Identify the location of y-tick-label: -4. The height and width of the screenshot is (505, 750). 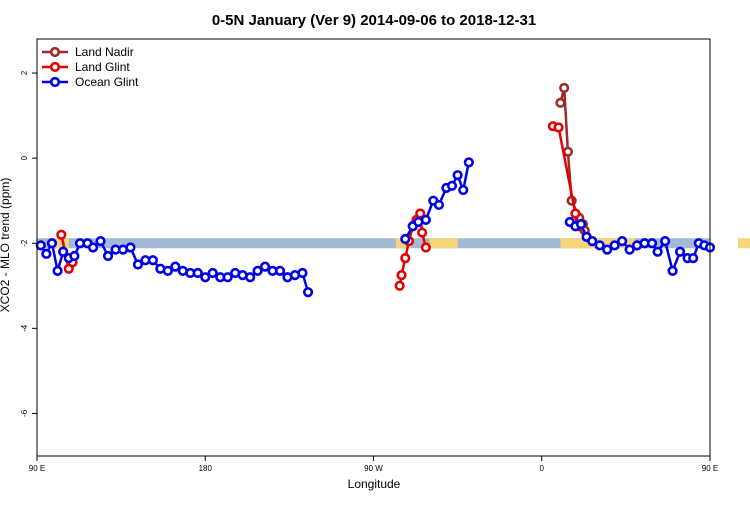
(24, 328).